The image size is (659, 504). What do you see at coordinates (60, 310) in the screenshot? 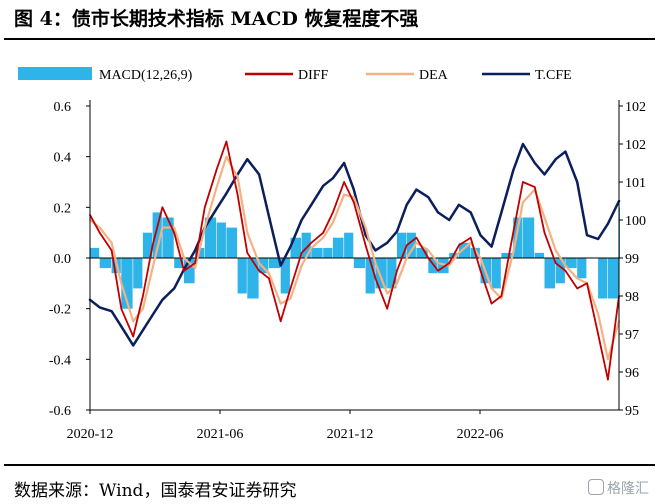
I see `left-tick-label: -0.2` at bounding box center [60, 310].